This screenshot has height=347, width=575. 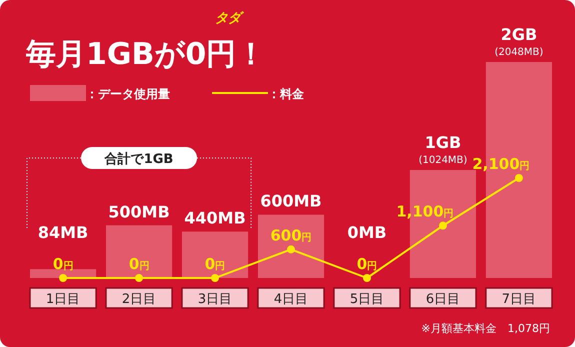 What do you see at coordinates (291, 299) in the screenshot?
I see `x-tick-label: 4日目` at bounding box center [291, 299].